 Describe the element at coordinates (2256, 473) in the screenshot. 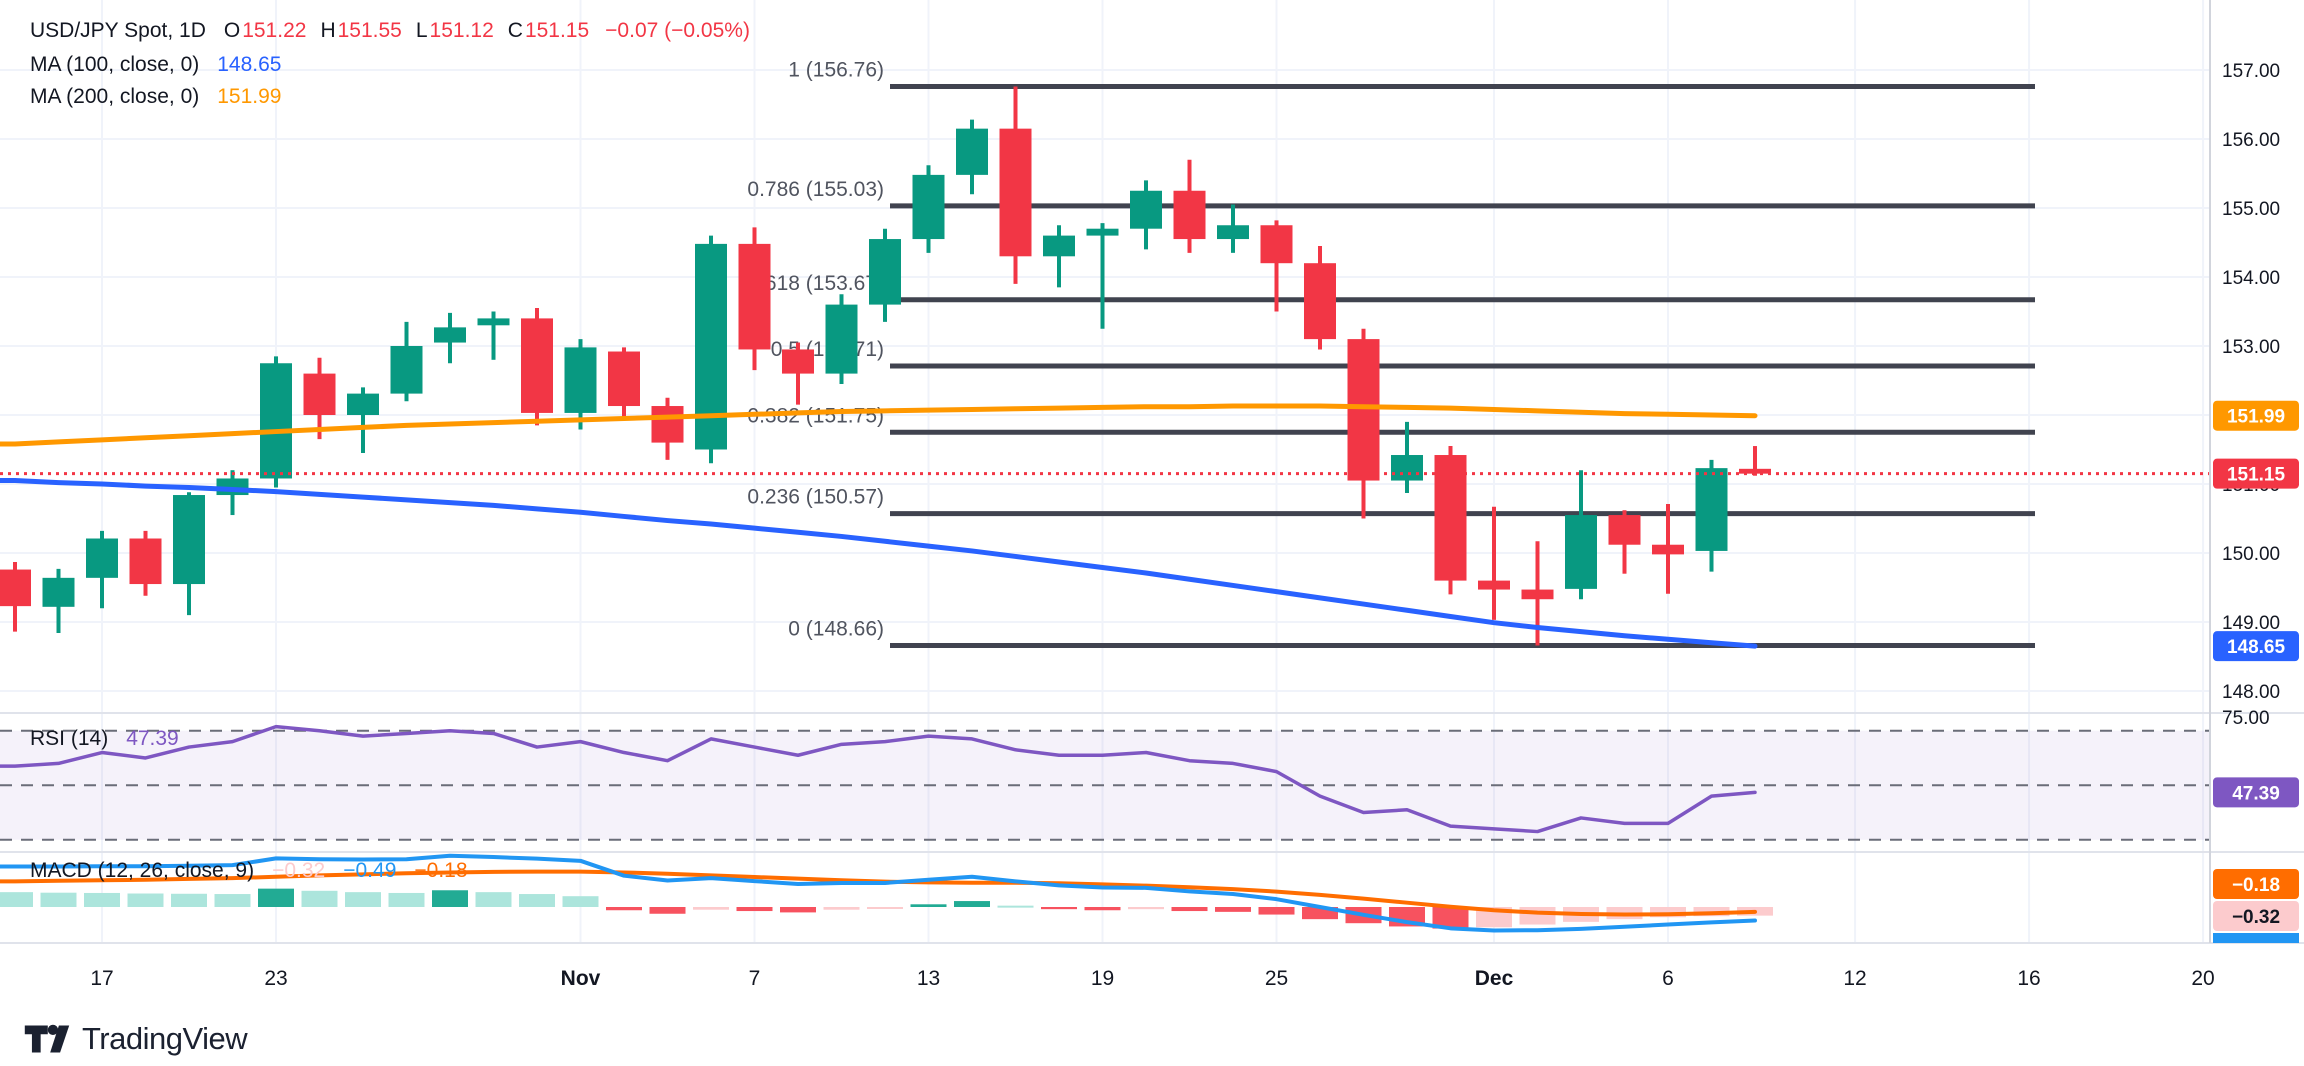

I see `last-price-badge` at that location.